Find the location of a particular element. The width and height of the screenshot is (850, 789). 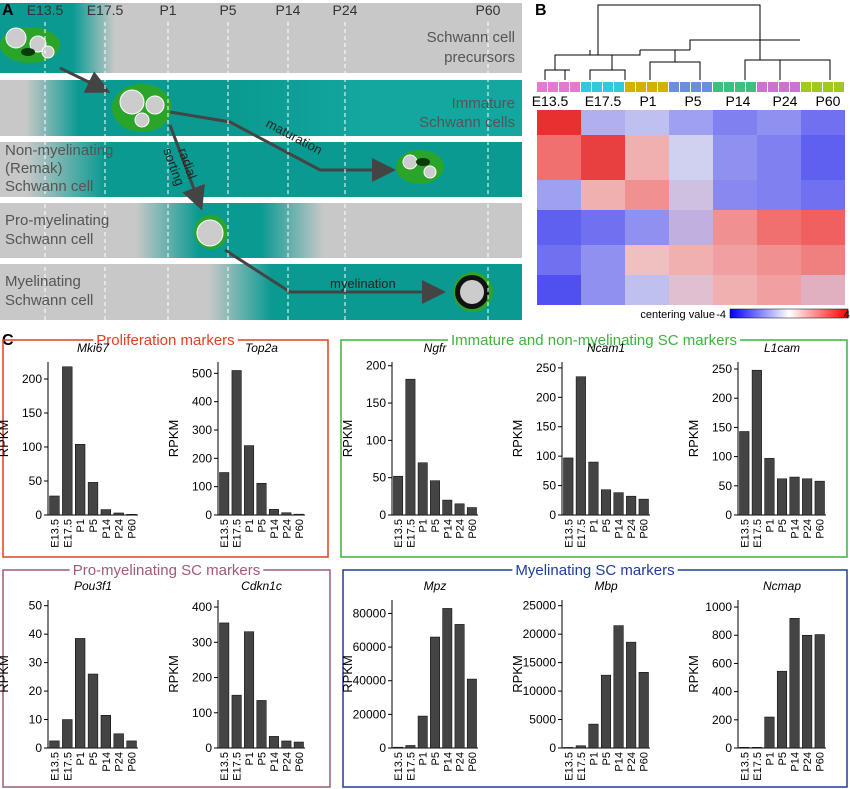

stage-label: P24 is located at coordinates (345, 10).